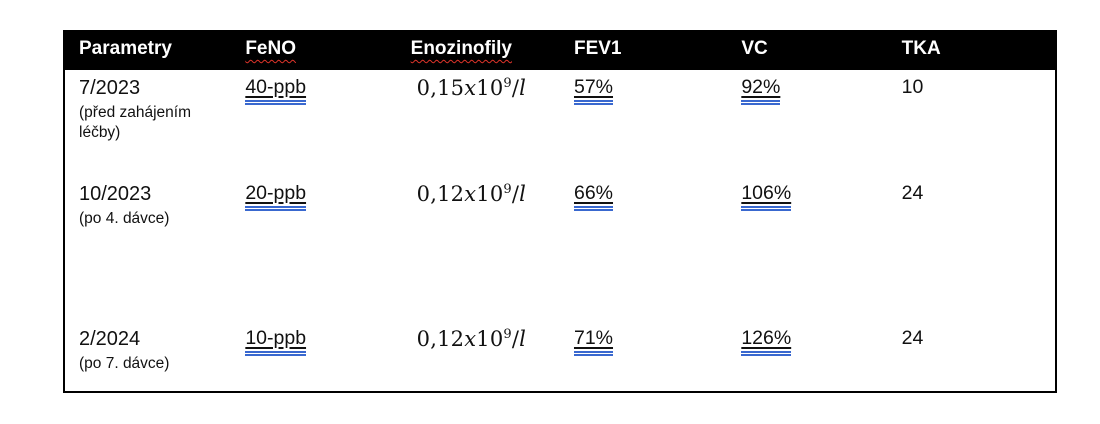 Image resolution: width=1100 pixels, height=424 pixels. Describe the element at coordinates (593, 341) in the screenshot. I see `fev1-value: 71%` at that location.